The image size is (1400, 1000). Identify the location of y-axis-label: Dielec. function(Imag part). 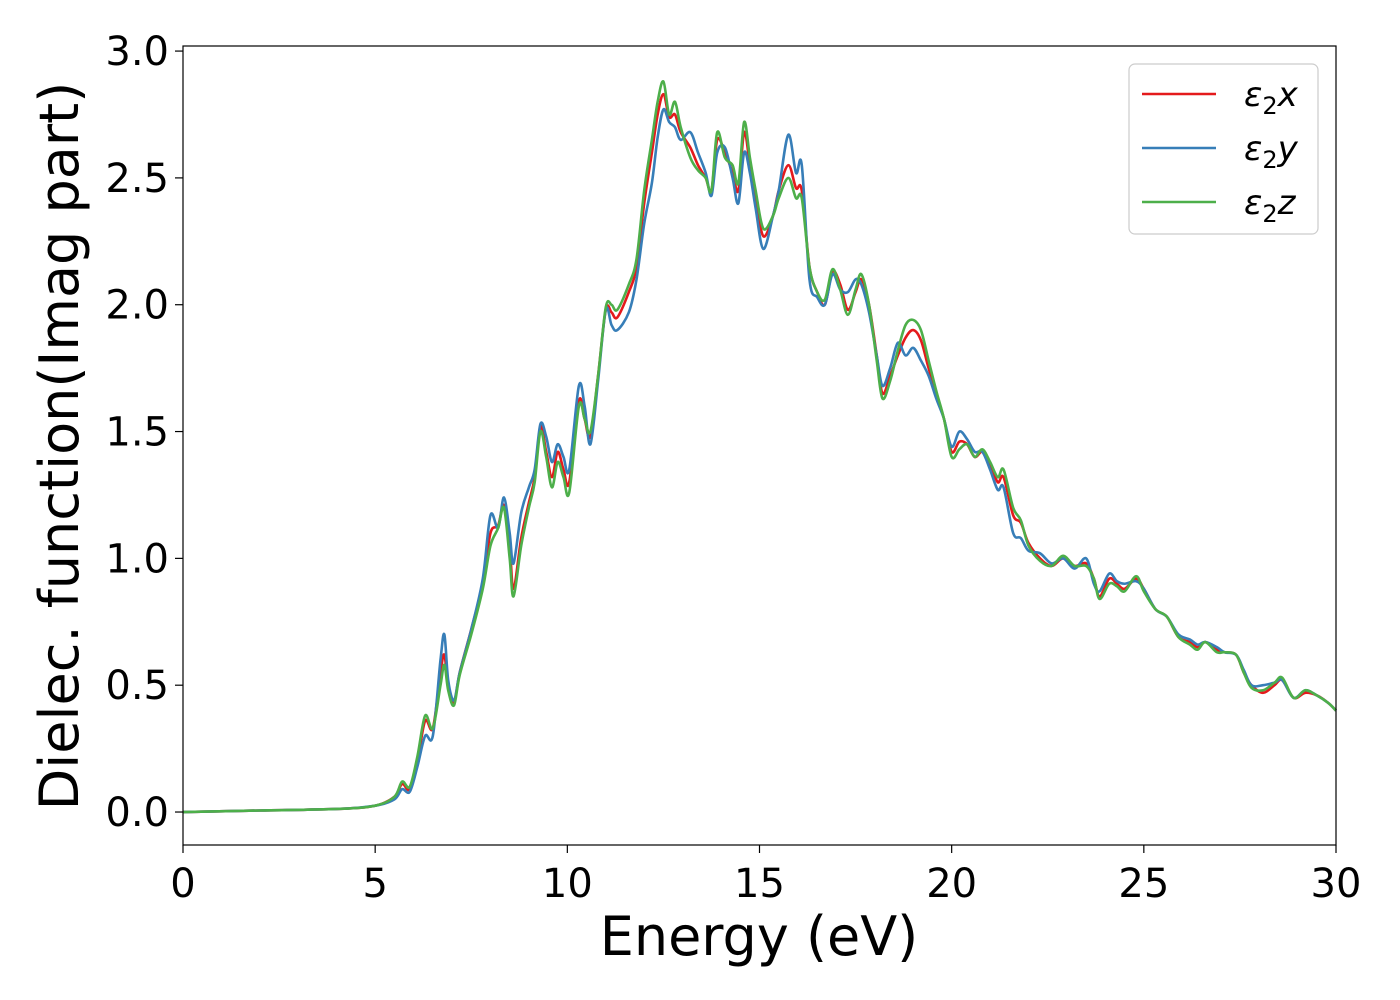
(59, 446).